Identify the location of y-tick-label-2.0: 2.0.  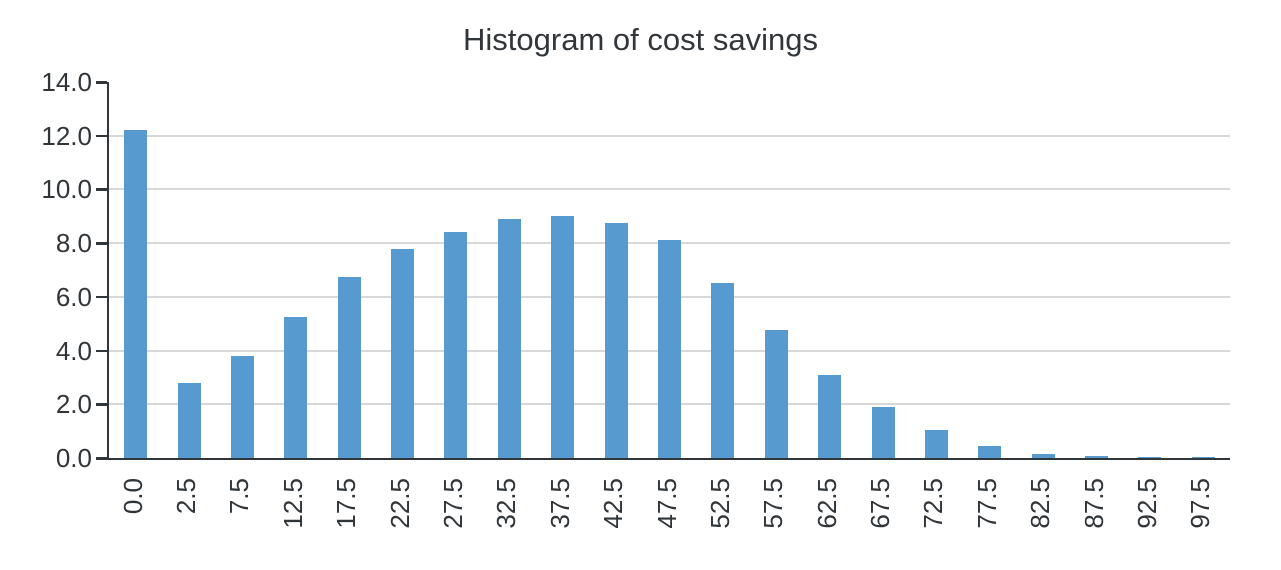
(73, 404).